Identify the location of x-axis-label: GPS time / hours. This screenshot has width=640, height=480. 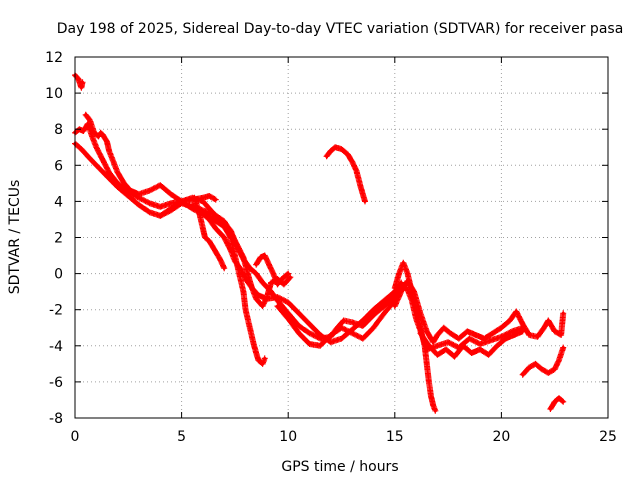
(339, 467).